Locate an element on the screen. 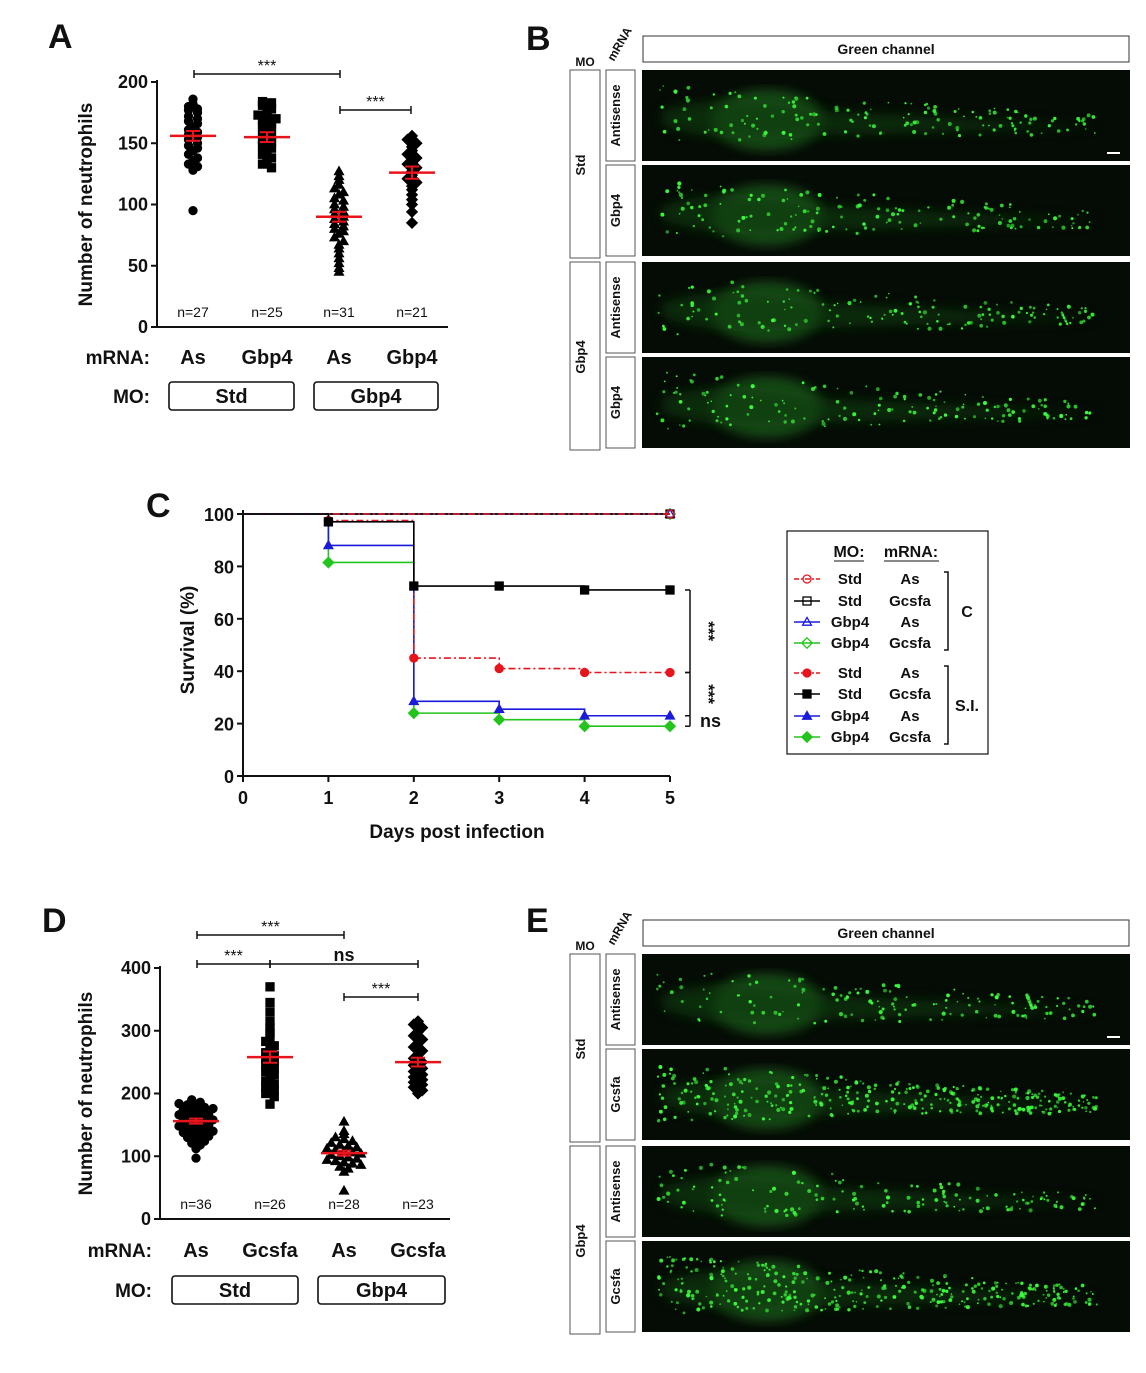  mo-row-label: MO: is located at coordinates (131, 397).